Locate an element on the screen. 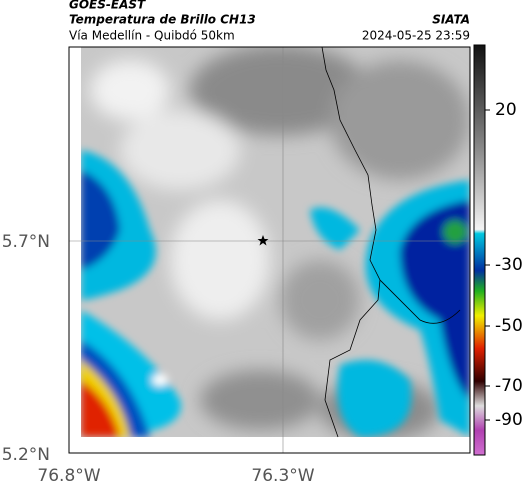 The height and width of the screenshot is (491, 526). x-tick-label: 76.3°W is located at coordinates (282, 476).